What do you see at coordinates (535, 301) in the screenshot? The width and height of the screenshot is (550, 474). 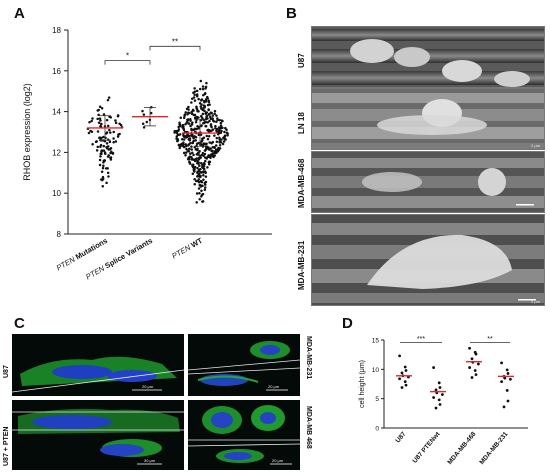 I see `sem-scalebar-mda-mb-231: 2 μm` at bounding box center [535, 301].